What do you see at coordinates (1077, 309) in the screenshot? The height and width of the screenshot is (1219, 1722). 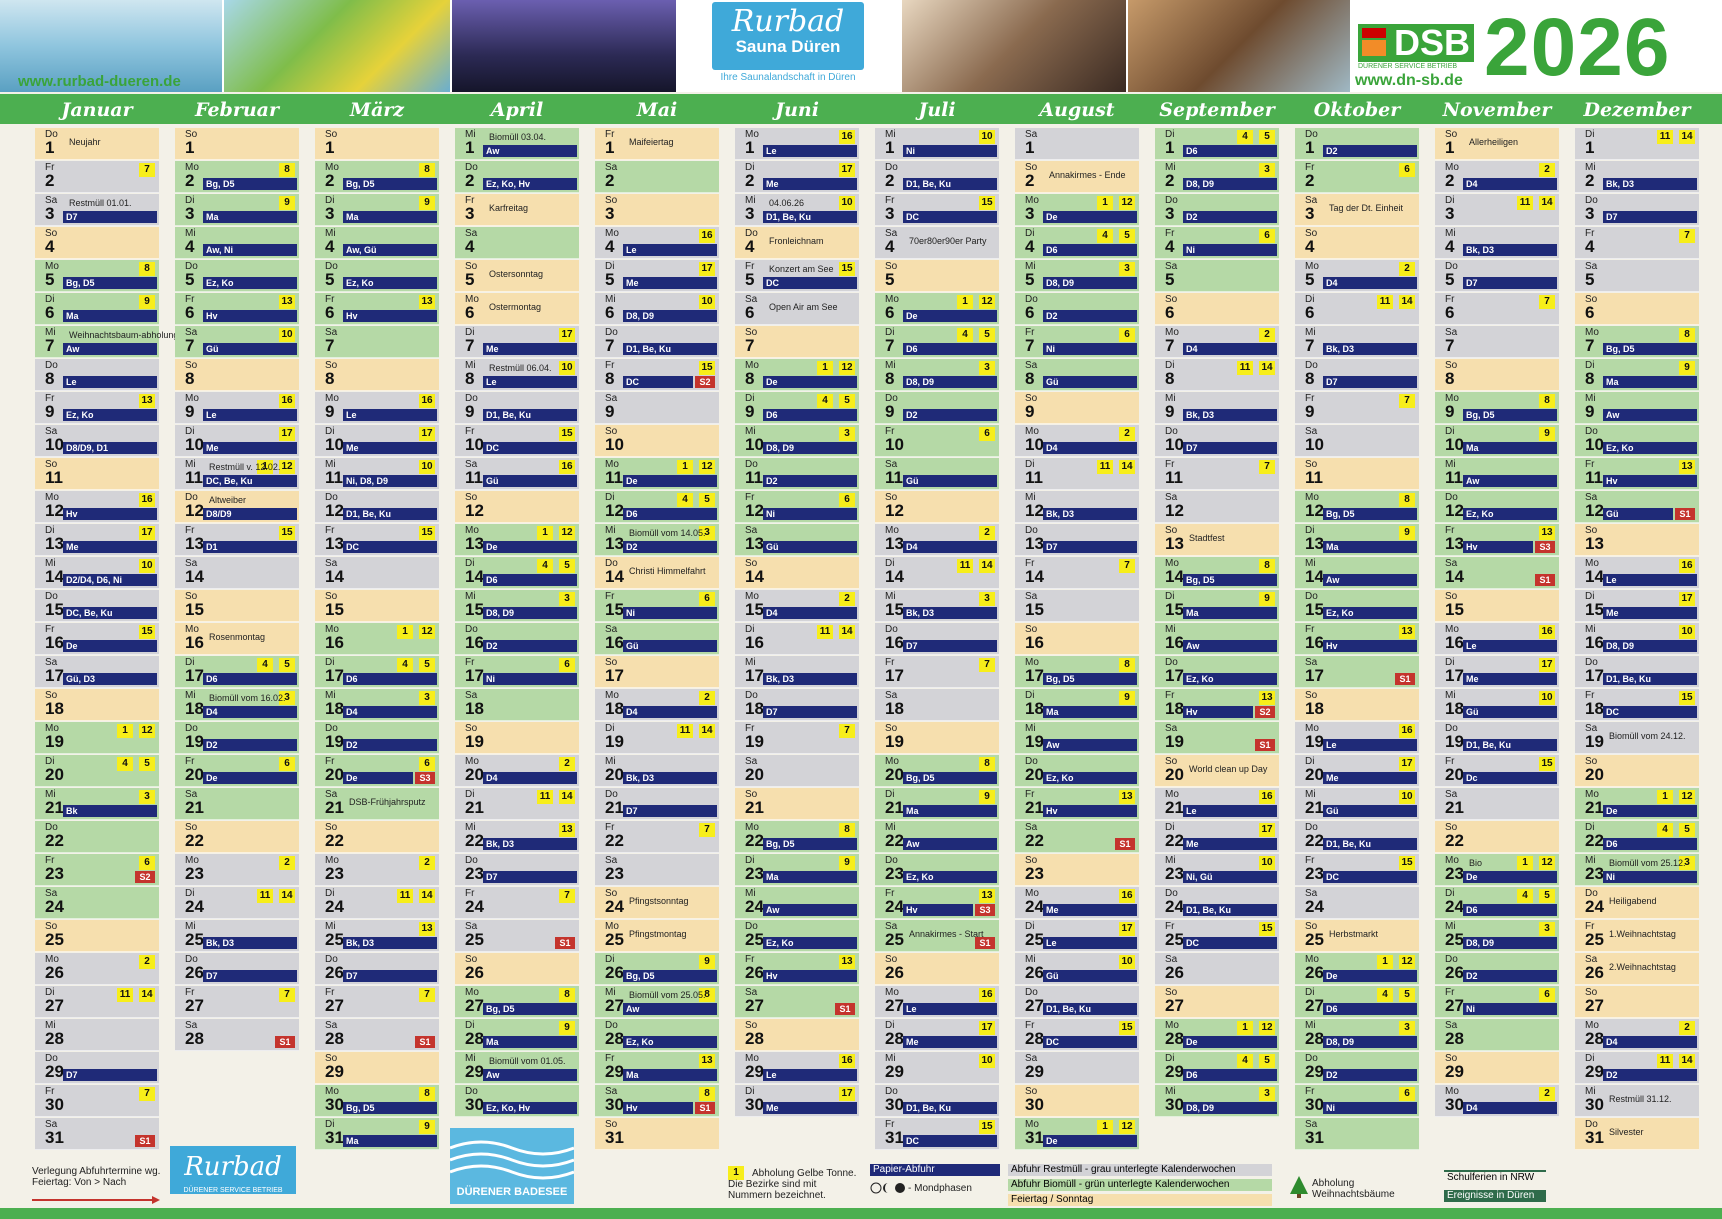 I see `day-cell: Do 6 D2` at bounding box center [1077, 309].